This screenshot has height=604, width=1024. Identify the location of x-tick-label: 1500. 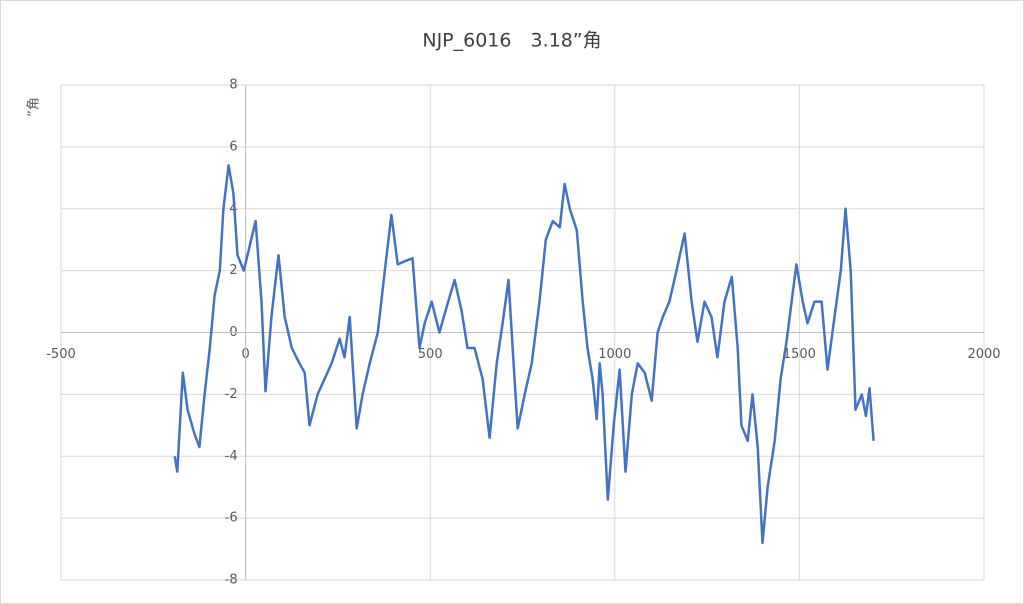
(799, 354).